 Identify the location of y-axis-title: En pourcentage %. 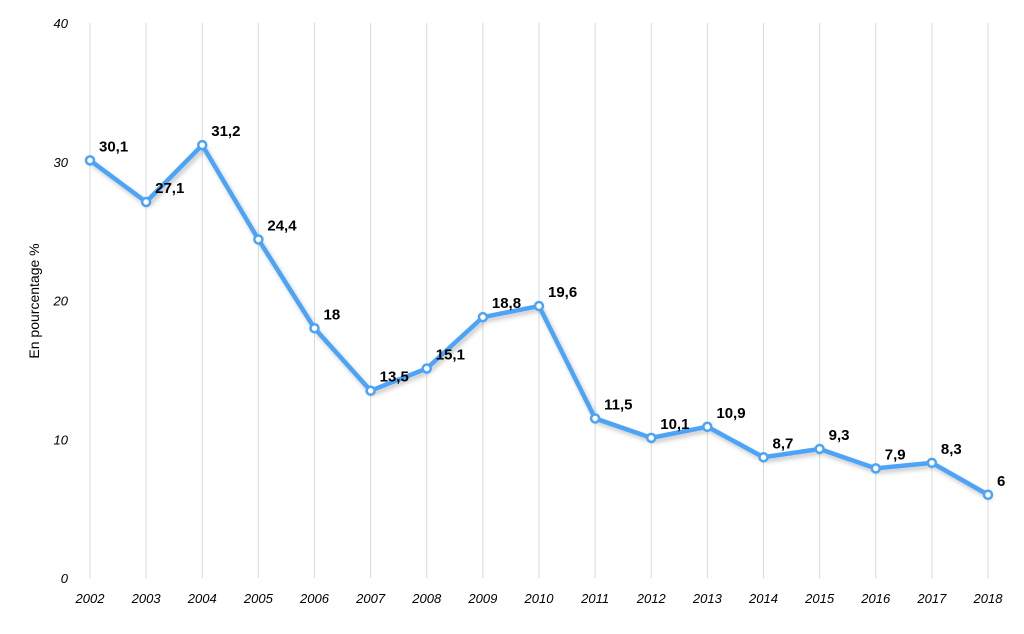
(34, 300).